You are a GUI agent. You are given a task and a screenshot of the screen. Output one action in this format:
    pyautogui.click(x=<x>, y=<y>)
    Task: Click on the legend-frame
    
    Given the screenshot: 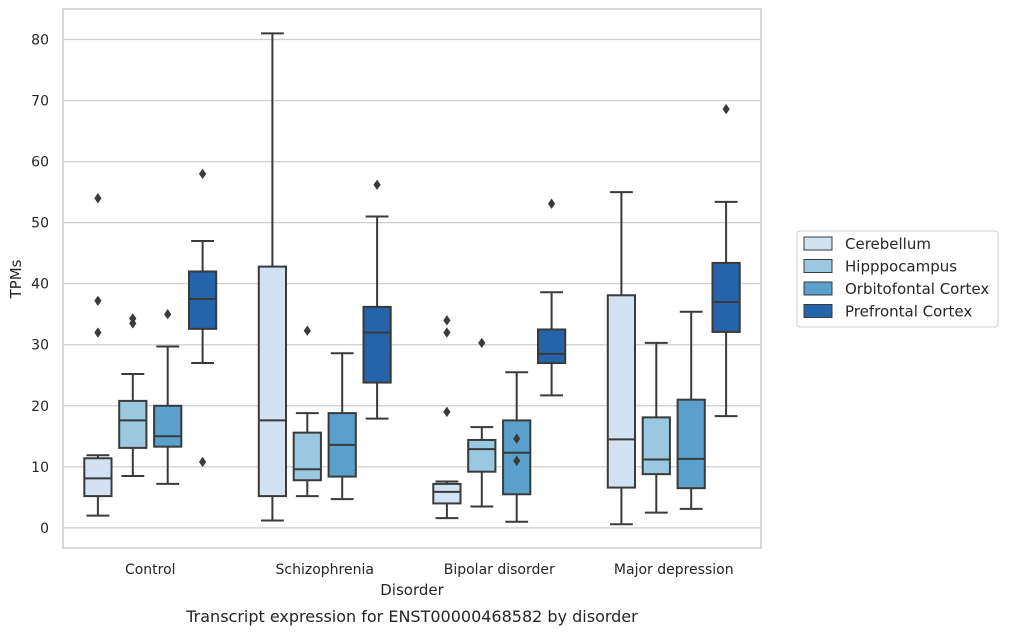 What is the action you would take?
    pyautogui.click(x=897, y=279)
    